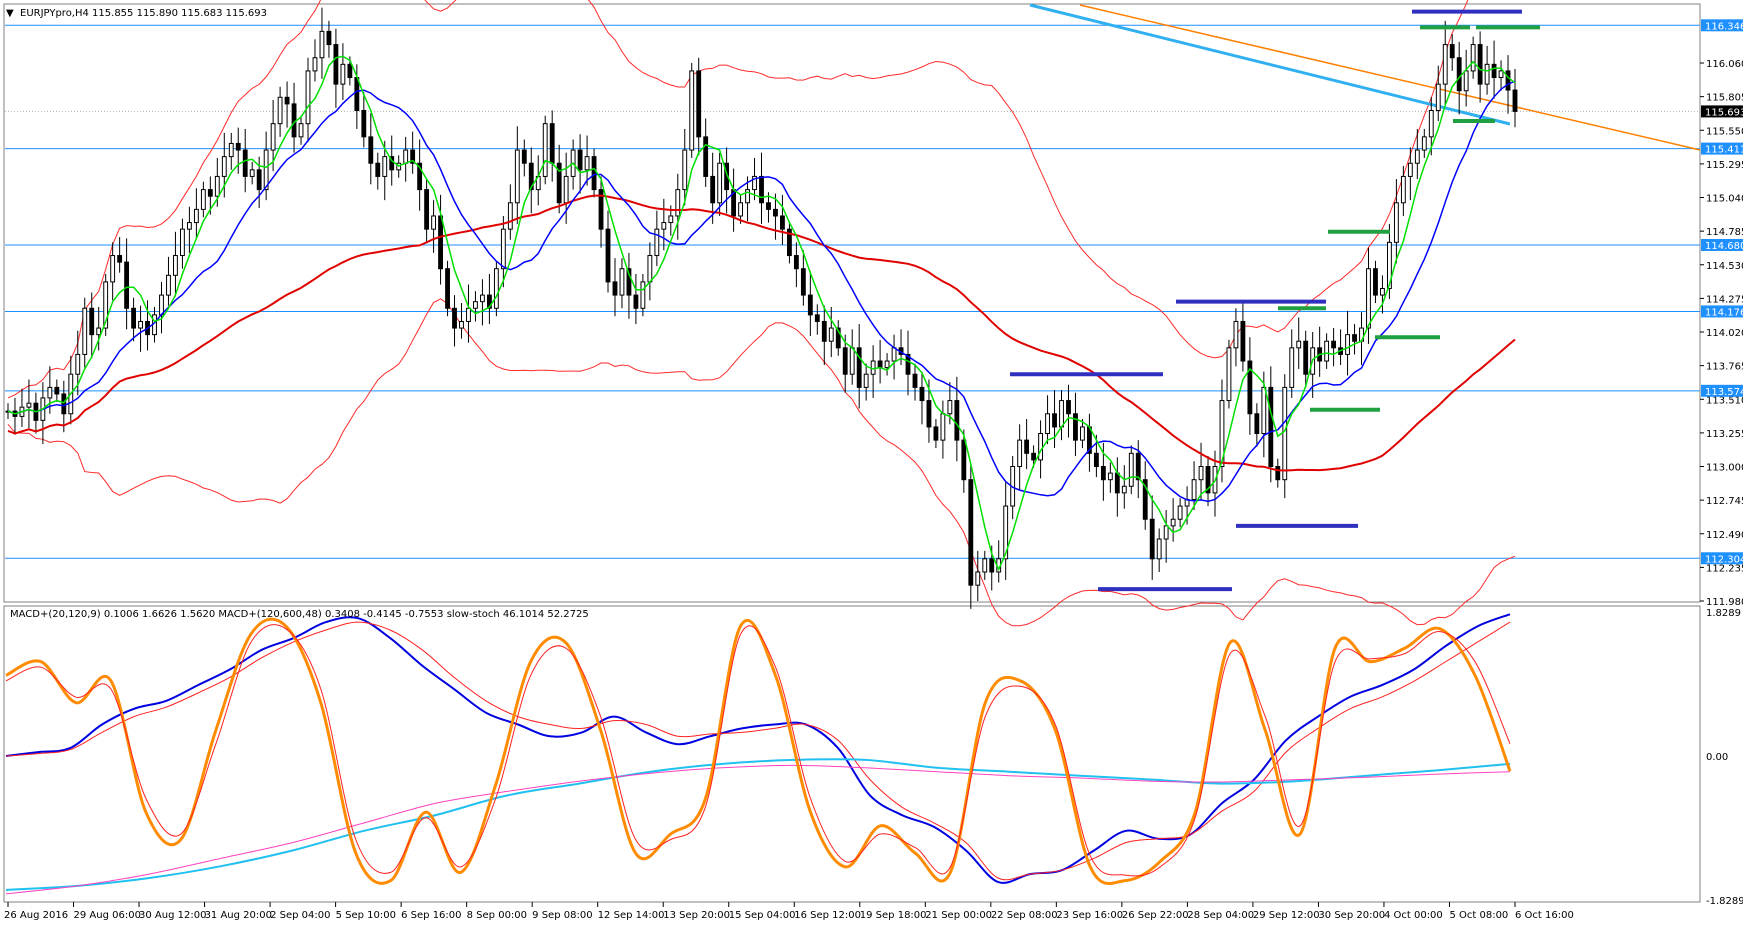  Describe the element at coordinates (1270, 64) in the screenshot. I see `cyan-trendline` at that location.